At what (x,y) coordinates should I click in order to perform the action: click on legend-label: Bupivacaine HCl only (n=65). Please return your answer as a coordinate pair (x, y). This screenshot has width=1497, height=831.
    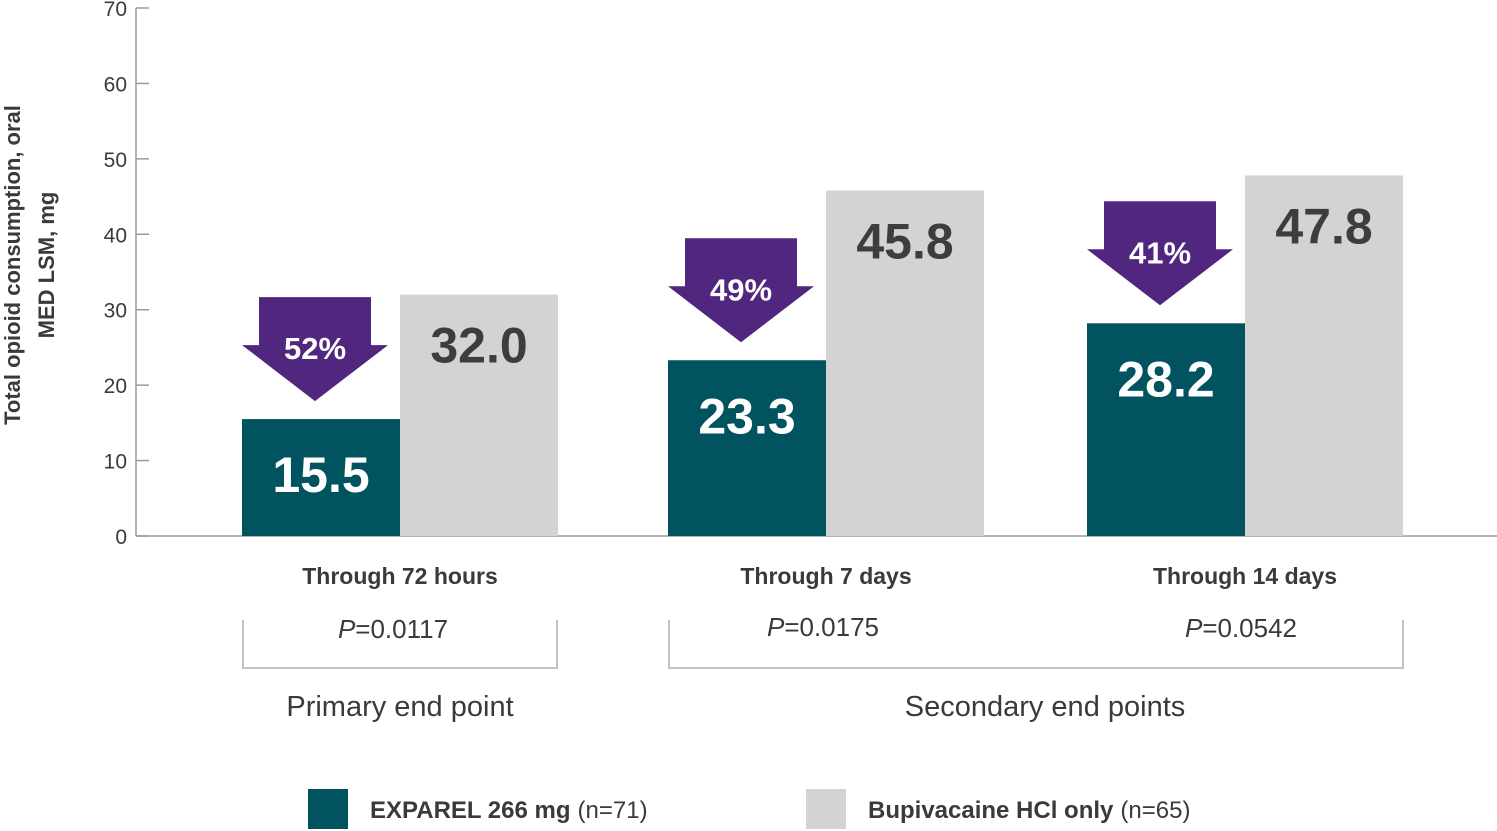
    Looking at the image, I should click on (1029, 810).